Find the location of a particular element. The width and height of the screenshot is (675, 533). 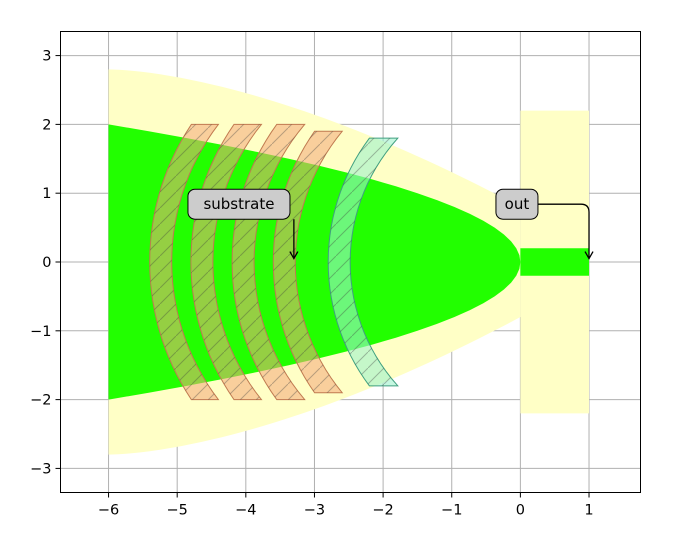

substrate-plate-1-hatch is located at coordinates (184, 262).